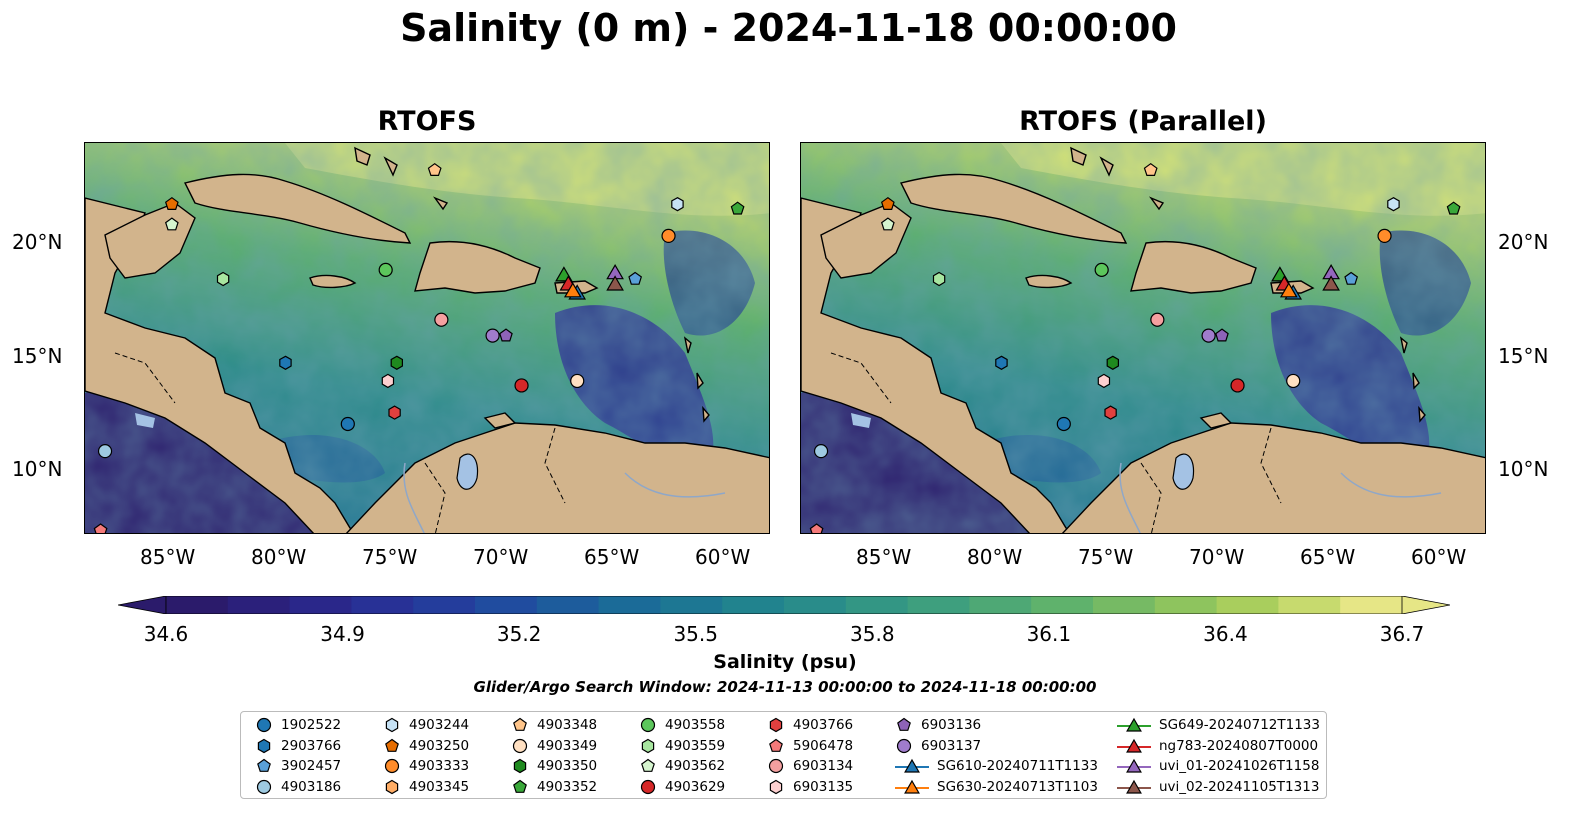 Image resolution: width=1577 pixels, height=827 pixels. What do you see at coordinates (340, 442) in the screenshot?
I see `country-borders` at bounding box center [340, 442].